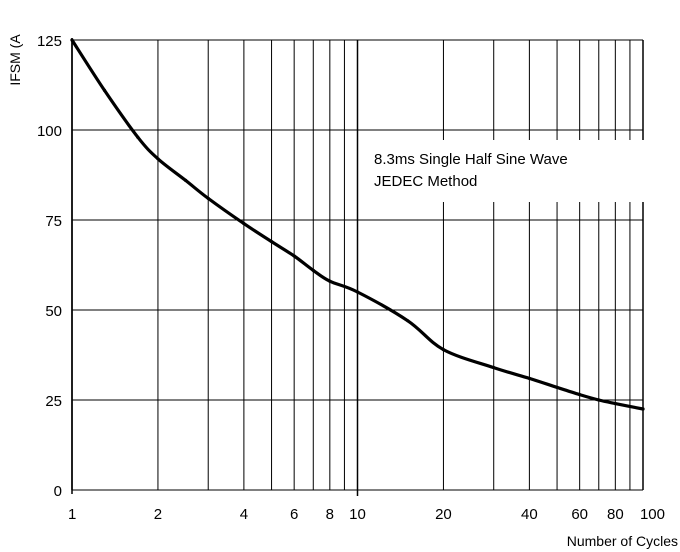 The image size is (680, 552). Describe the element at coordinates (622, 541) in the screenshot. I see `x-axis-label: Number of Cycles` at that location.